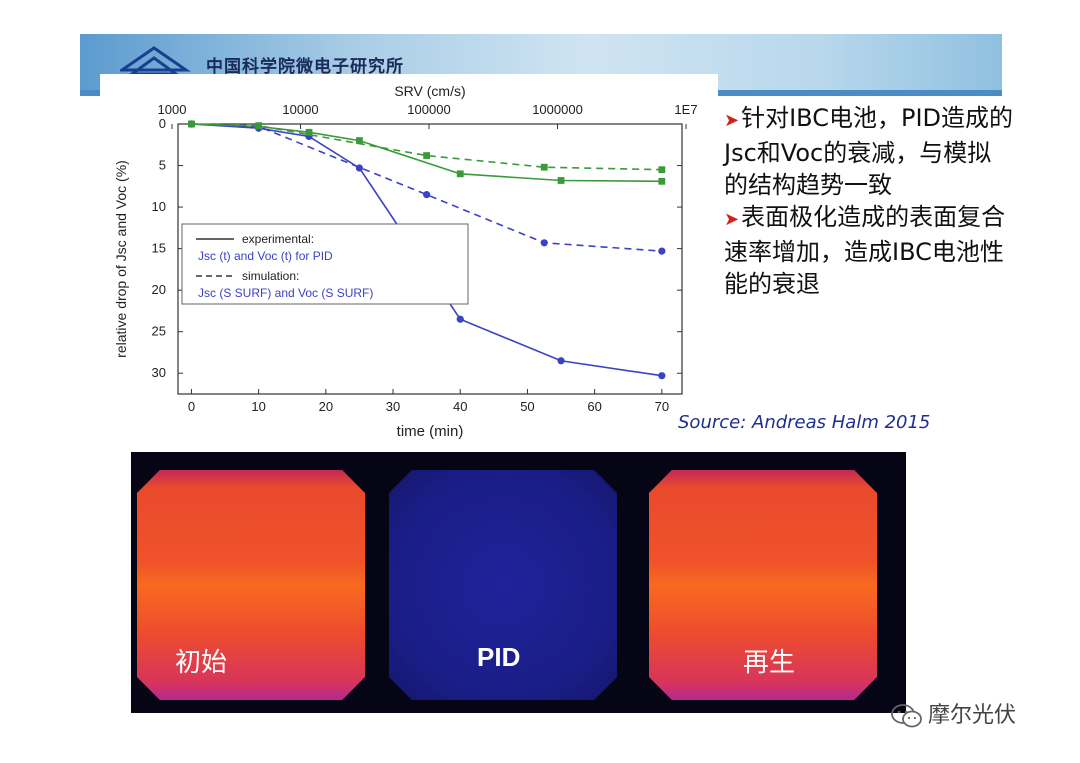 The width and height of the screenshot is (1080, 763). What do you see at coordinates (865, 250) in the screenshot?
I see `note-text-2: 表面极化造成的表面复合速率增加，造成IBC电池性能的衰退` at bounding box center [865, 250].